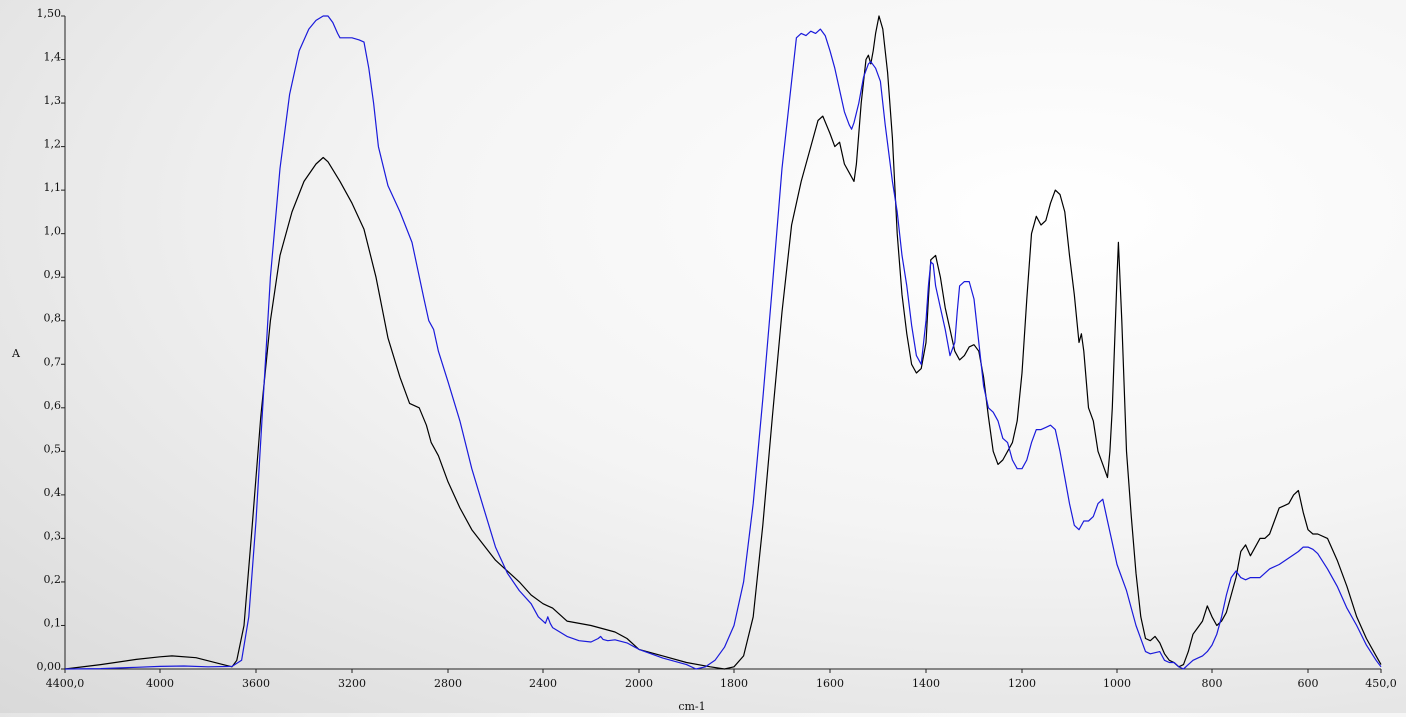 The width and height of the screenshot is (1406, 717). Describe the element at coordinates (53, 231) in the screenshot. I see `y-tick-label: 1,0` at that location.